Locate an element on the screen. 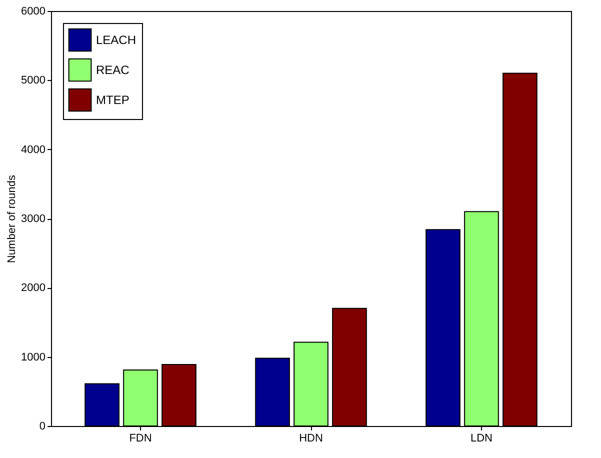 The image size is (601, 458). y-tick-label: 0 is located at coordinates (42, 426).